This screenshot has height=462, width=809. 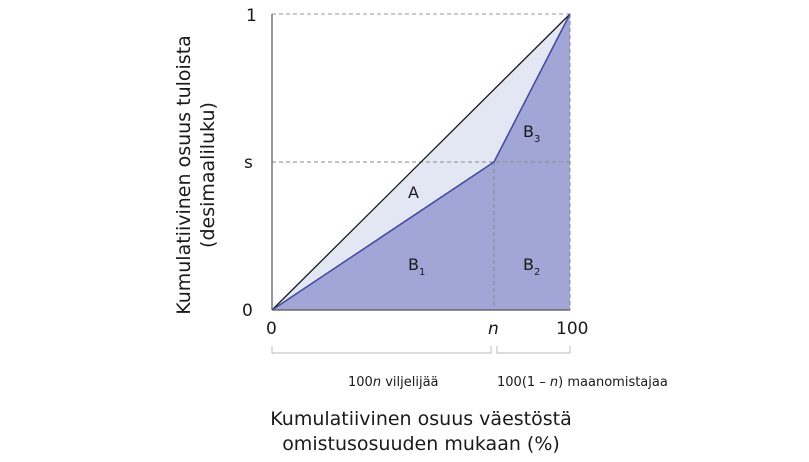 What do you see at coordinates (554, 382) in the screenshot?
I see `landowners-var: n` at bounding box center [554, 382].